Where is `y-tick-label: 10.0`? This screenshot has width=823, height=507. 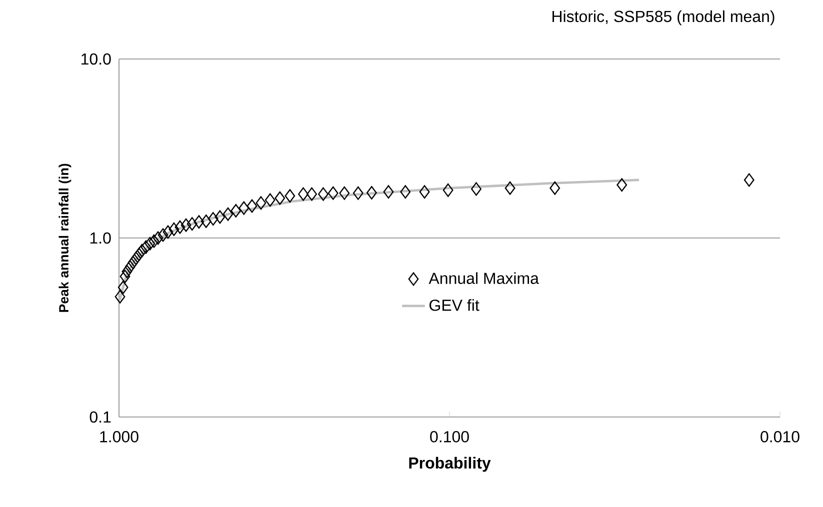 y-tick-label: 10.0 is located at coordinates (96, 59).